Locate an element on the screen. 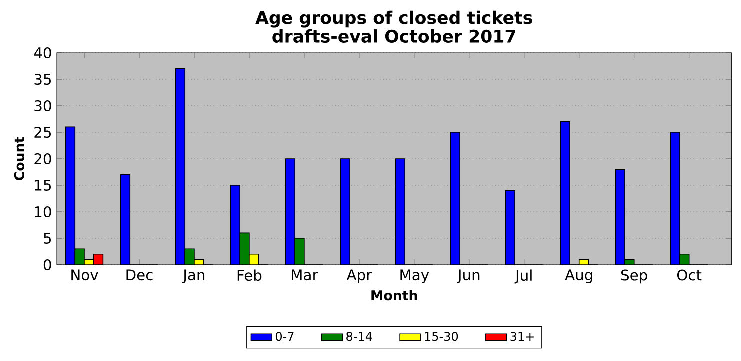  x-tick-label: Oct is located at coordinates (689, 275).